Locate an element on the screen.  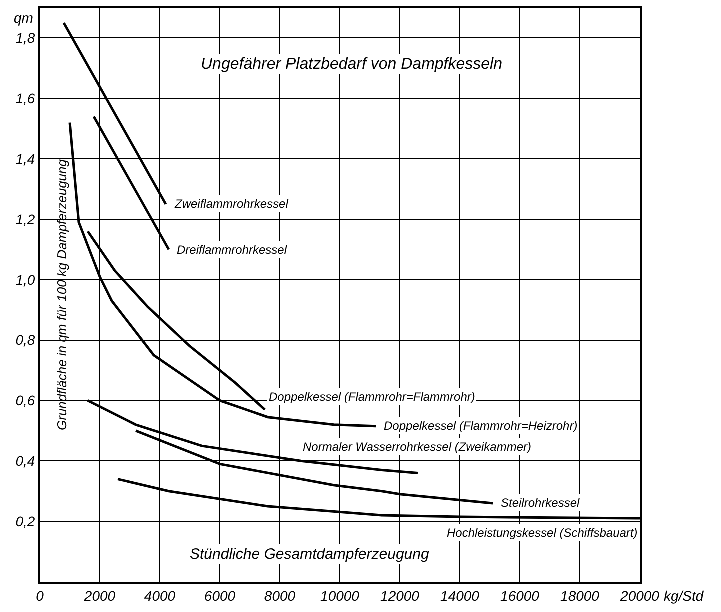
x-axis-title: Stündliche Gesamtdampferzeugung is located at coordinates (310, 554).